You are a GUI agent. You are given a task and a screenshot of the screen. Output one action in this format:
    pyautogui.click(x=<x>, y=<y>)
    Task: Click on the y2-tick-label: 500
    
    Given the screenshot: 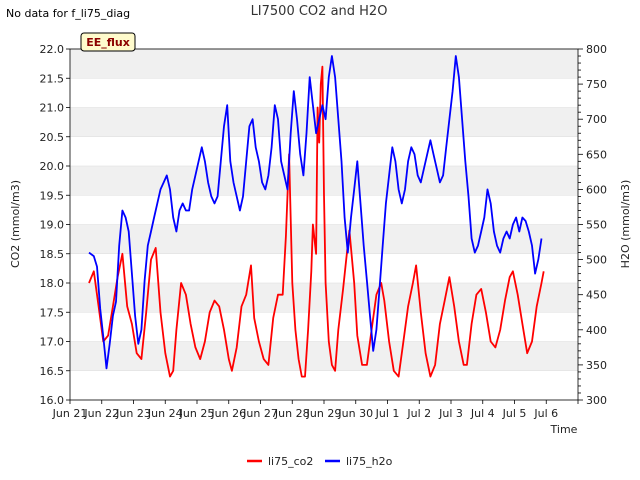 What is the action you would take?
    pyautogui.click(x=596, y=260)
    